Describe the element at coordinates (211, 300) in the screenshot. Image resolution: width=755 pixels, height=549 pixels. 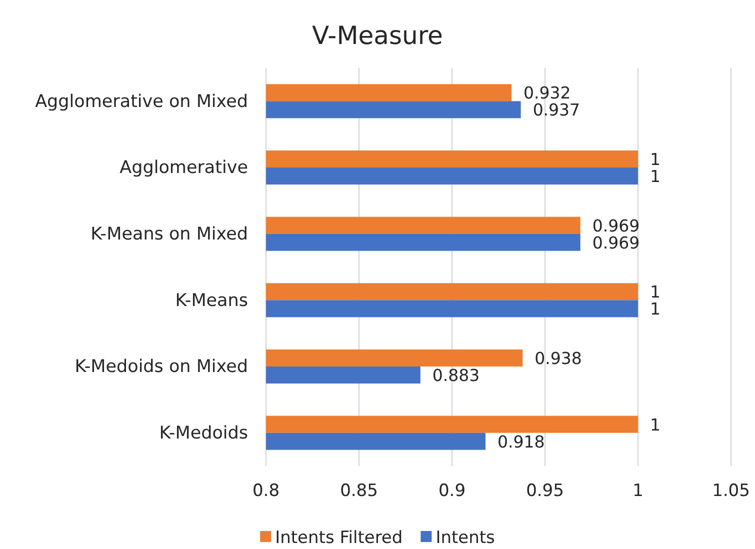
I see `y-tick-label: K-Means` at that location.